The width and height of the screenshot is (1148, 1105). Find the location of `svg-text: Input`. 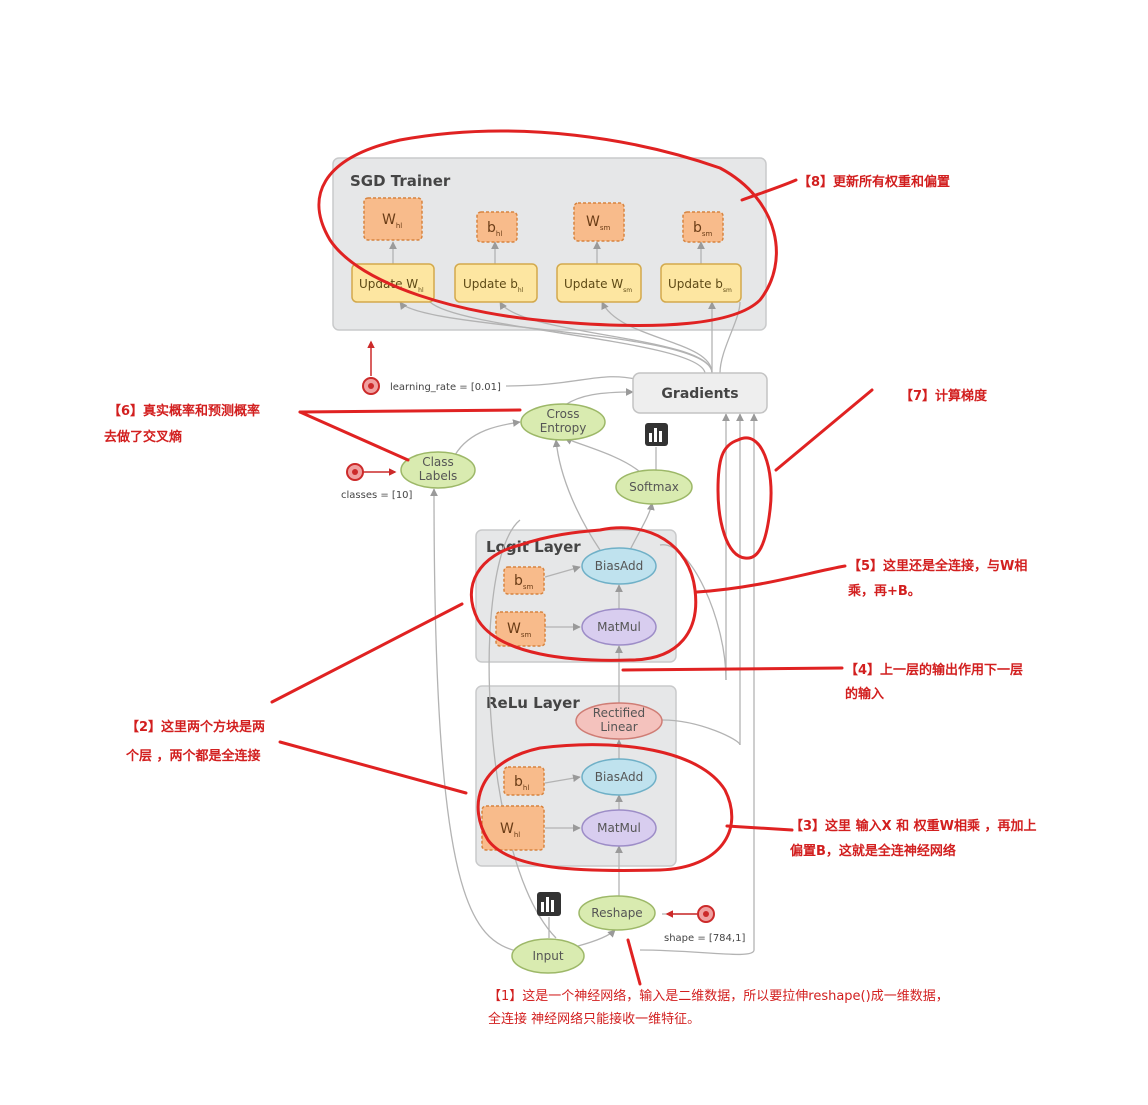

svg-text: Input is located at coordinates (547, 956).